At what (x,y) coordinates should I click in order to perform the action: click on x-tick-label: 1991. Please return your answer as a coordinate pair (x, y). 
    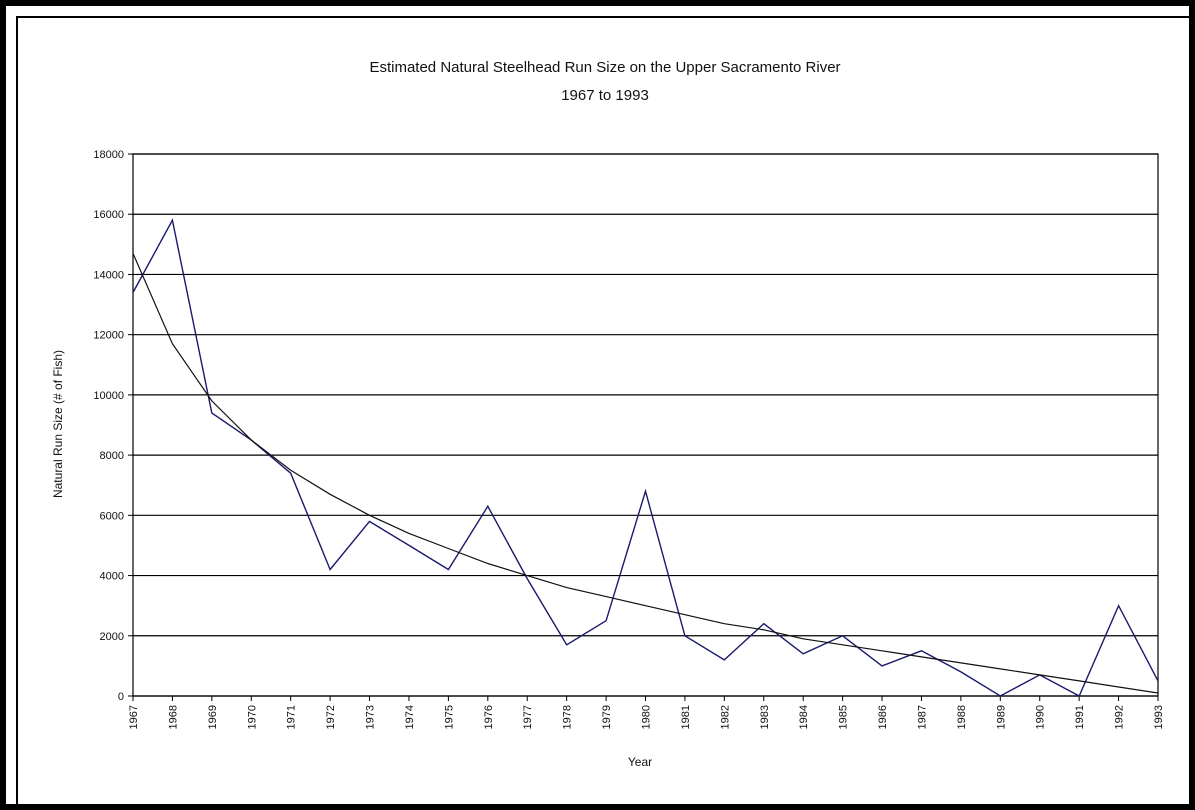
    Looking at the image, I should click on (1080, 717).